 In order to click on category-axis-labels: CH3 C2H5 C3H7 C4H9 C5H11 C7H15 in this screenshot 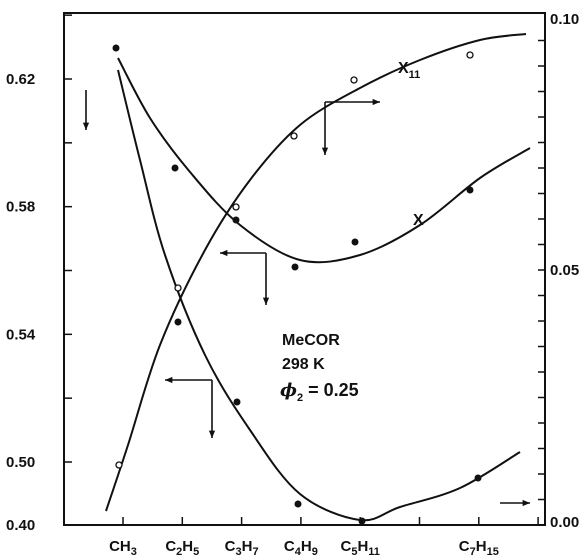, I will do `click(304, 548)`.